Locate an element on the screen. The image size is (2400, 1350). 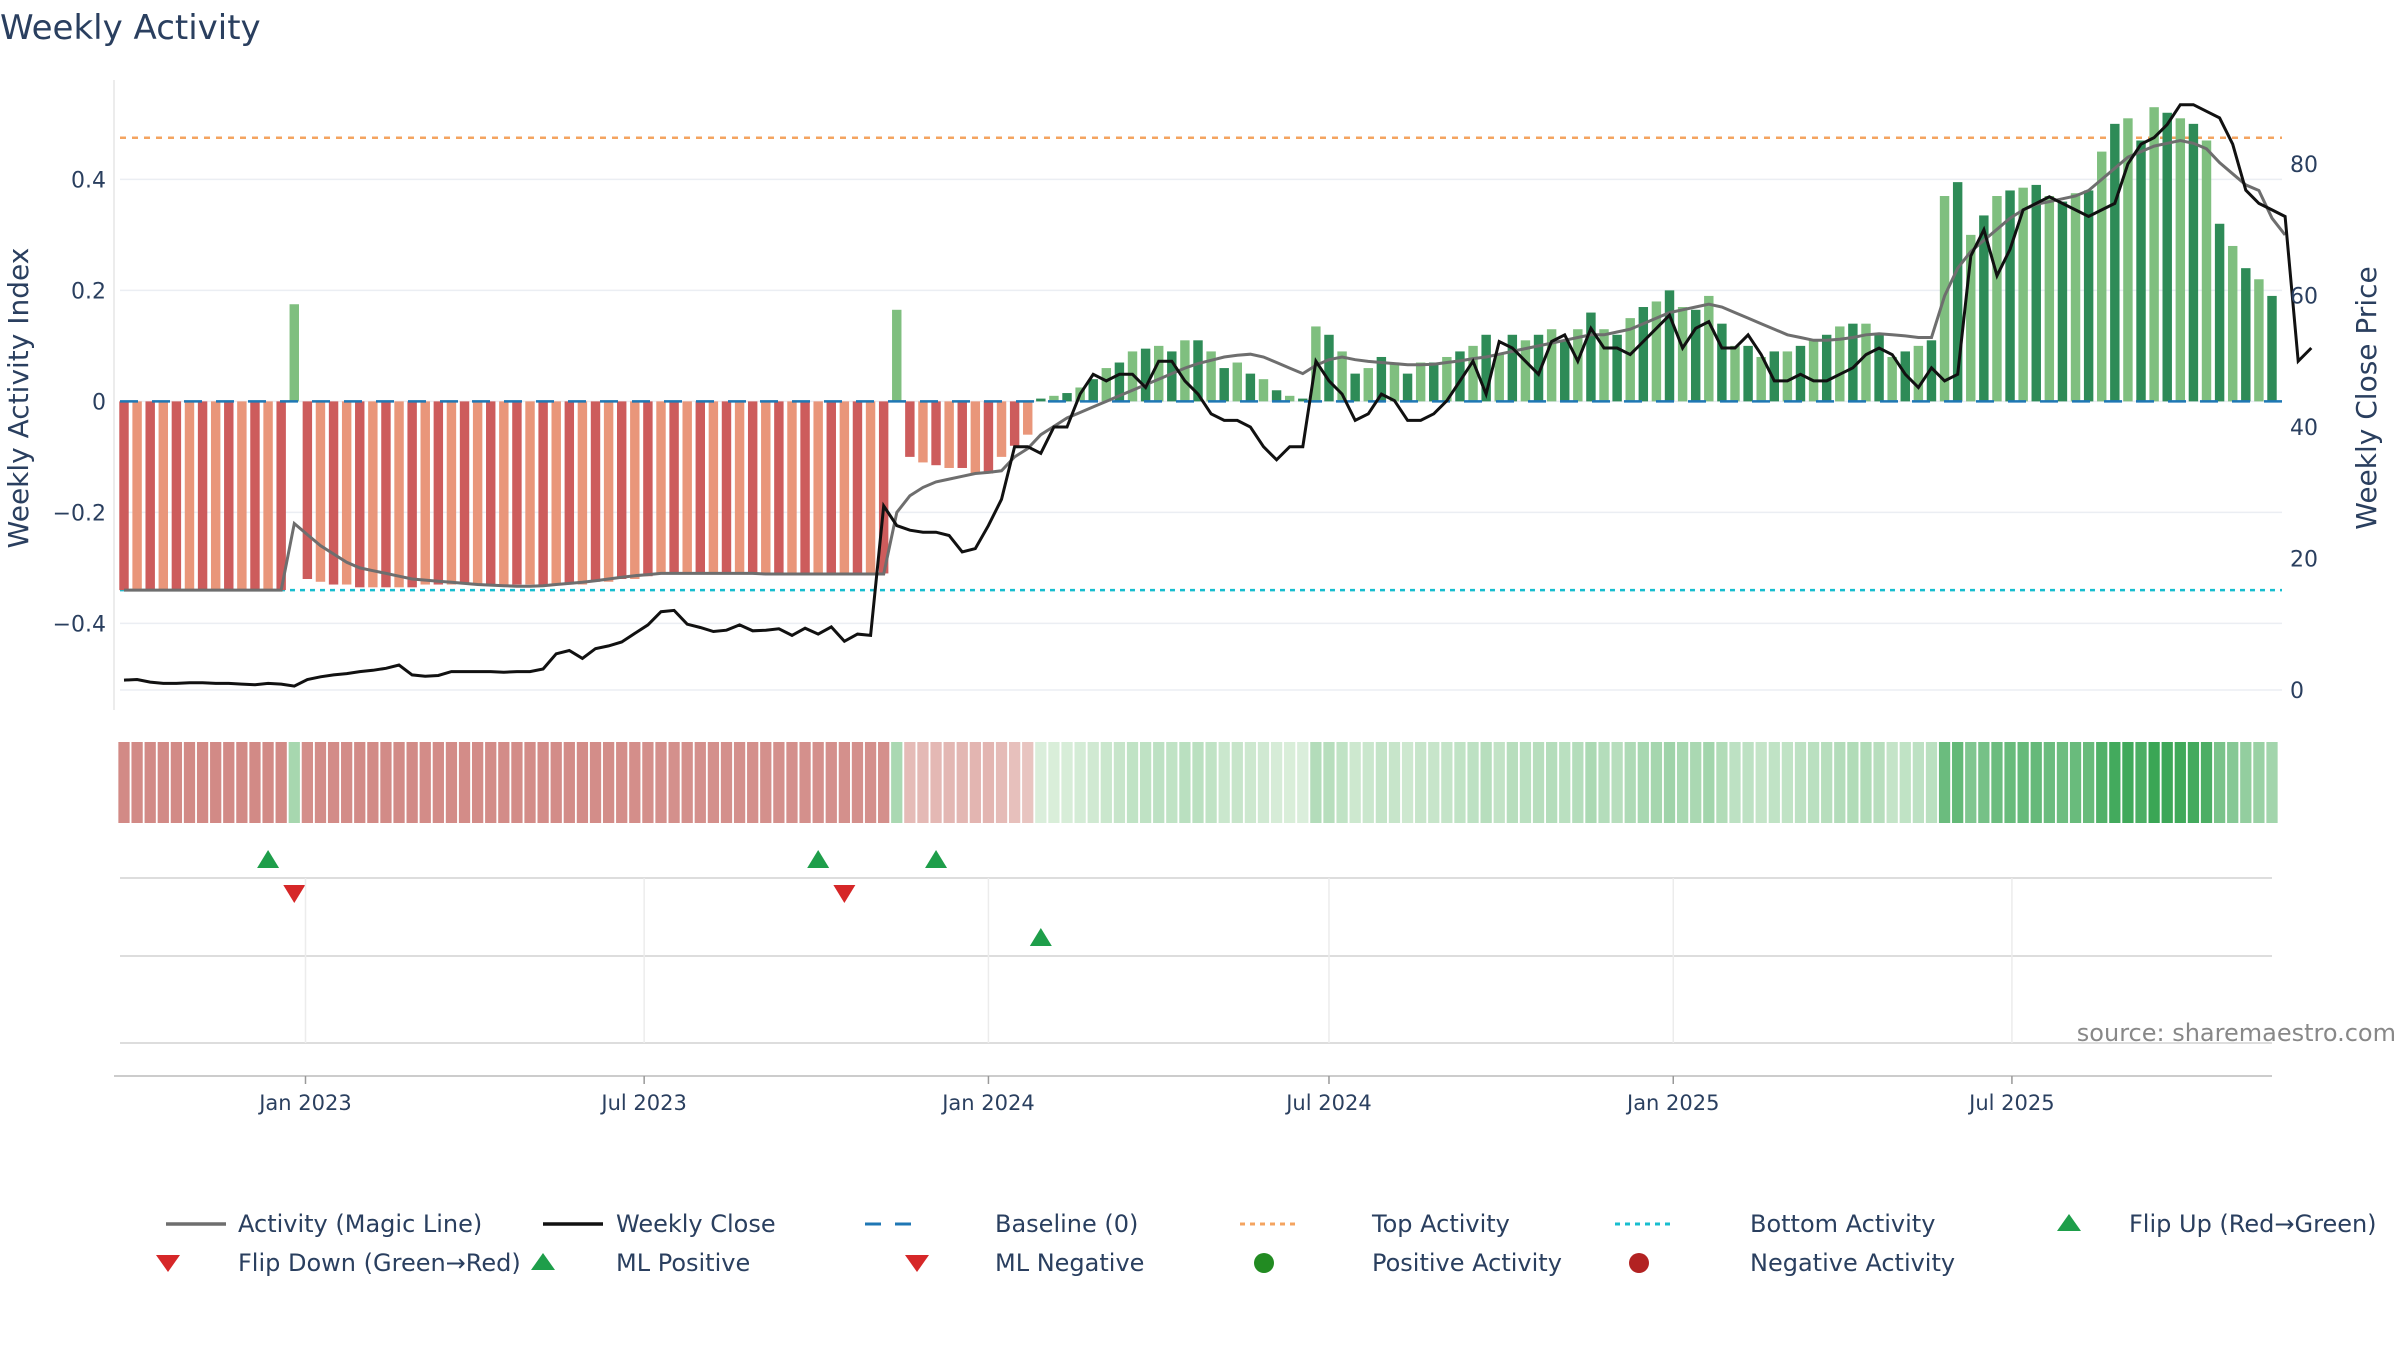
legend-item: Negative Activity is located at coordinates (1792, 1263).